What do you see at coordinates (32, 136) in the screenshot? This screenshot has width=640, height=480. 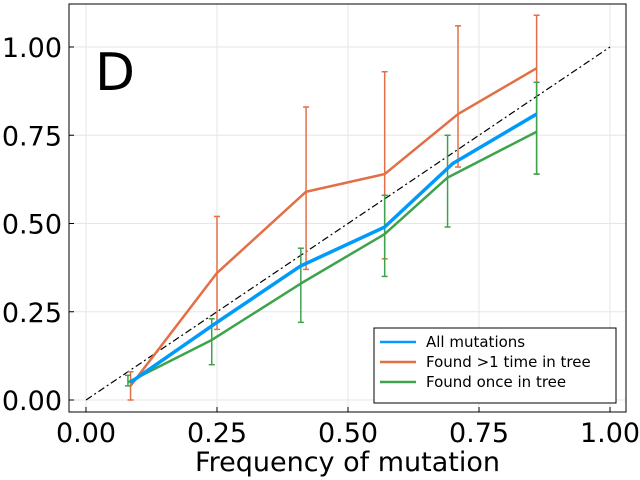 I see `y-tick-label: 0.75` at bounding box center [32, 136].